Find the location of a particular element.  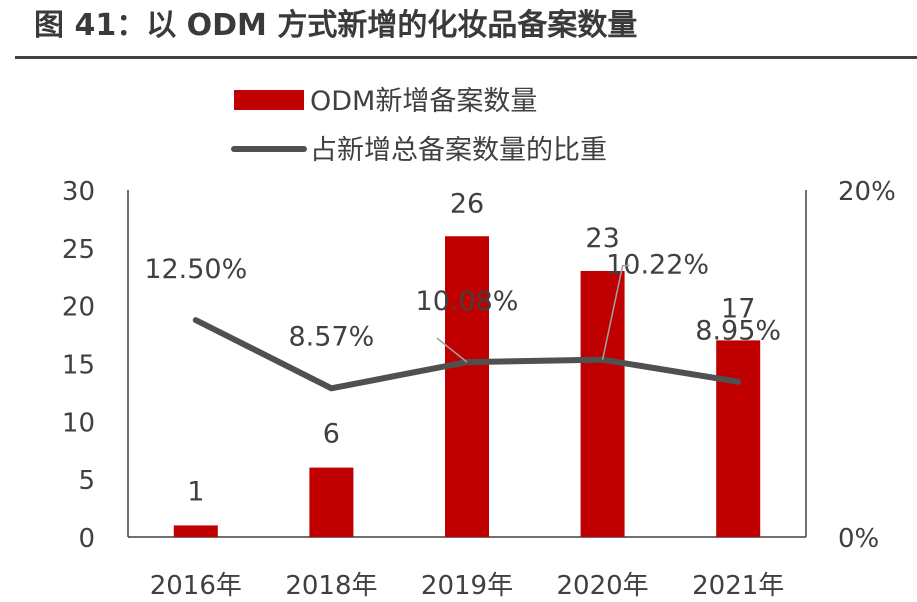

x-tick-label: 2016年 is located at coordinates (196, 586).